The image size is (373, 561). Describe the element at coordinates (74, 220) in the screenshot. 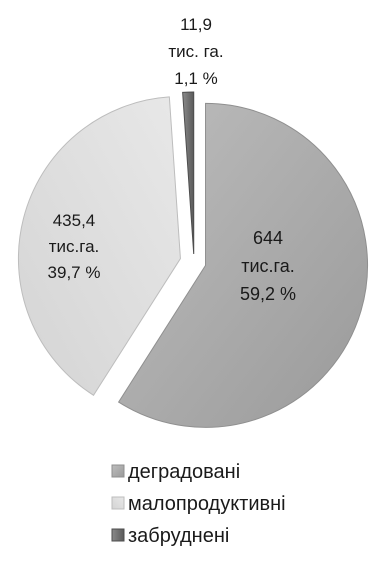

I see `data-label-line: 435,4` at that location.